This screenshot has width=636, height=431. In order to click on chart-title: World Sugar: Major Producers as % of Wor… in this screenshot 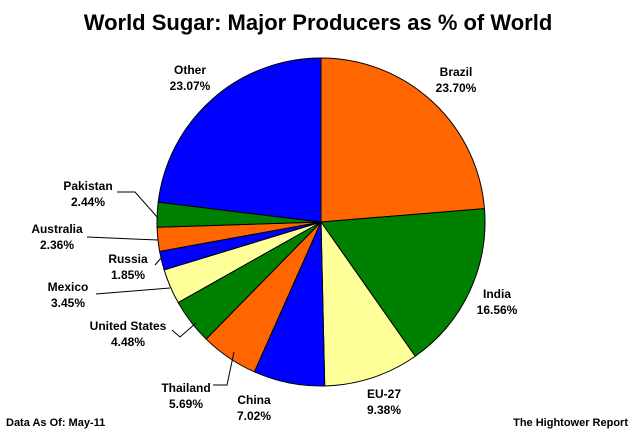, I will do `click(318, 22)`.